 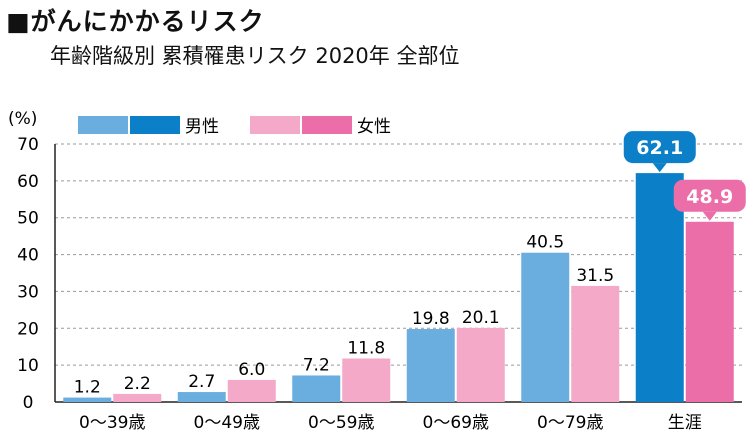 I want to click on data-label: 7.2, so click(x=316, y=365).